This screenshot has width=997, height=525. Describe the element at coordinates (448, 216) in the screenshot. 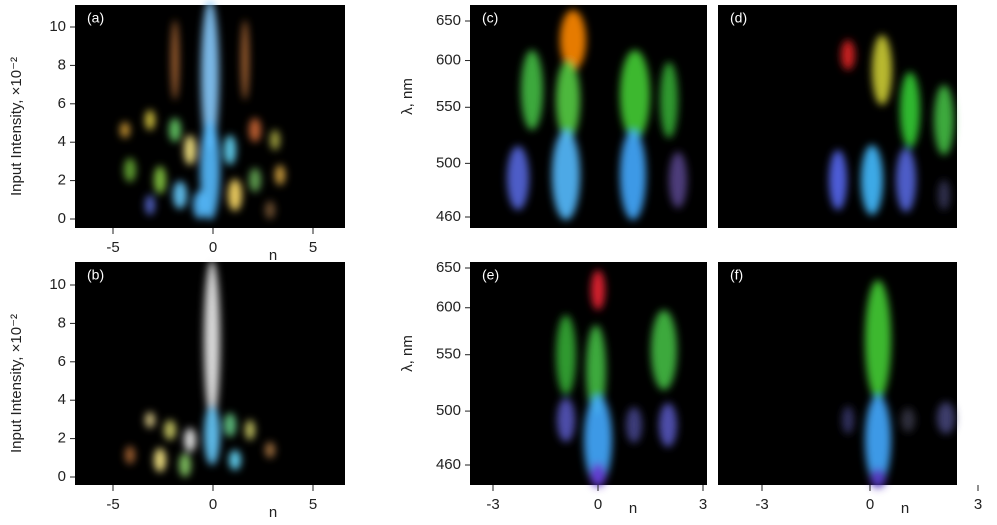

I see `y-tick-label: 460` at that location.